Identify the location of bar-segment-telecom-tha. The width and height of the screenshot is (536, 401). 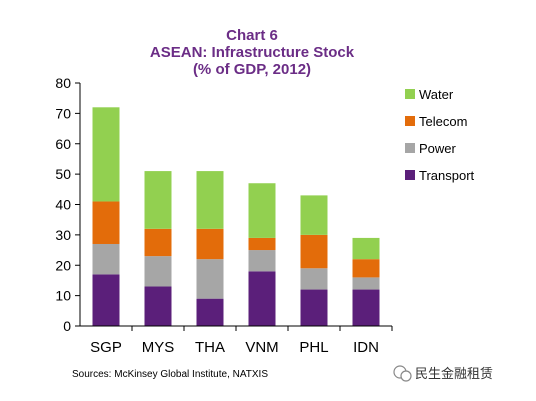
(210, 244).